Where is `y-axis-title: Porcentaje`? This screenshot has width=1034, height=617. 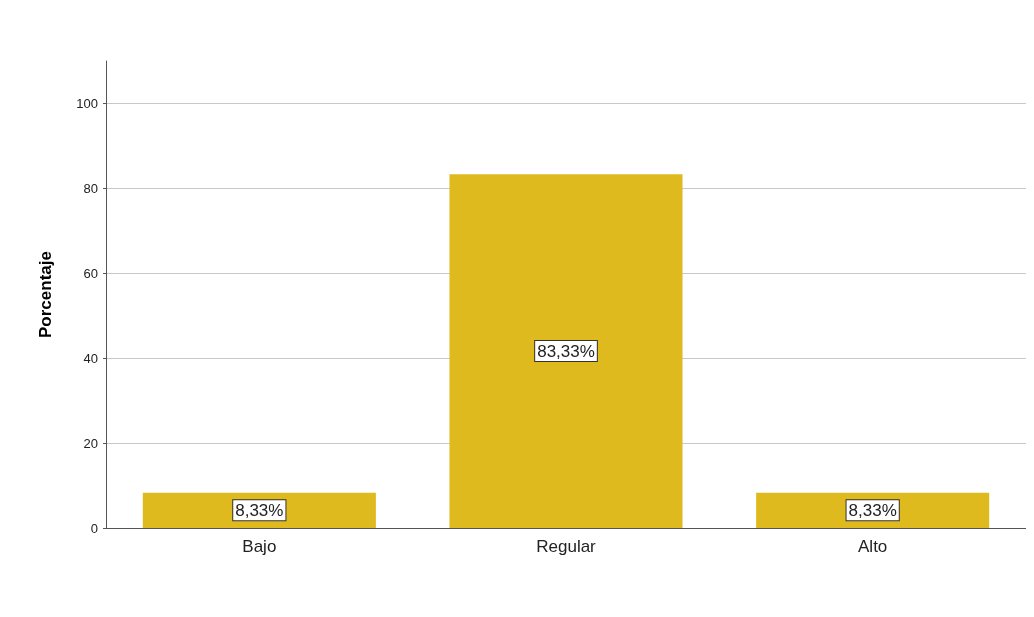
y-axis-title: Porcentaje is located at coordinates (45, 294).